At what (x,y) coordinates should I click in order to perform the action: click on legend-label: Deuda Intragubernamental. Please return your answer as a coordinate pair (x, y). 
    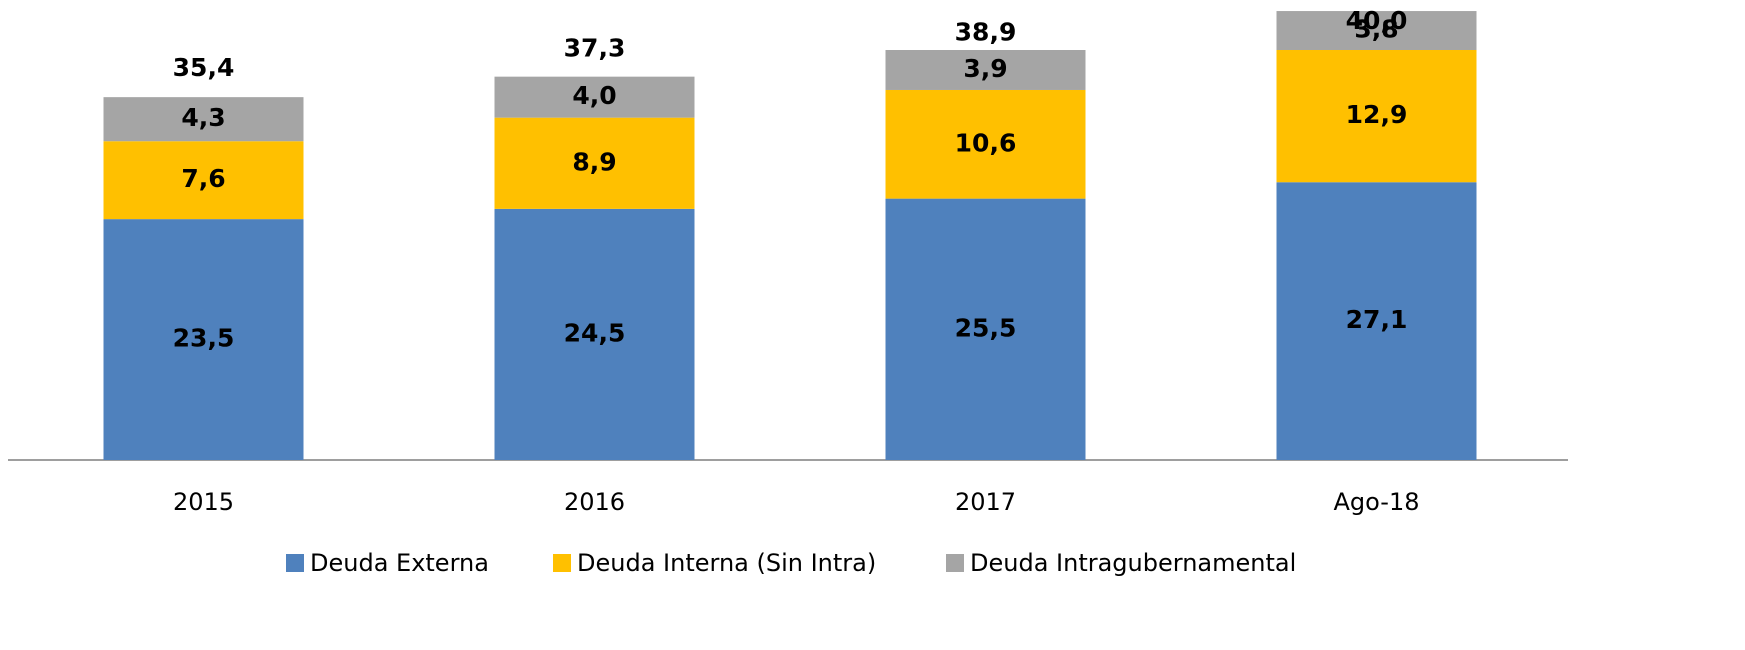
    Looking at the image, I should click on (1133, 563).